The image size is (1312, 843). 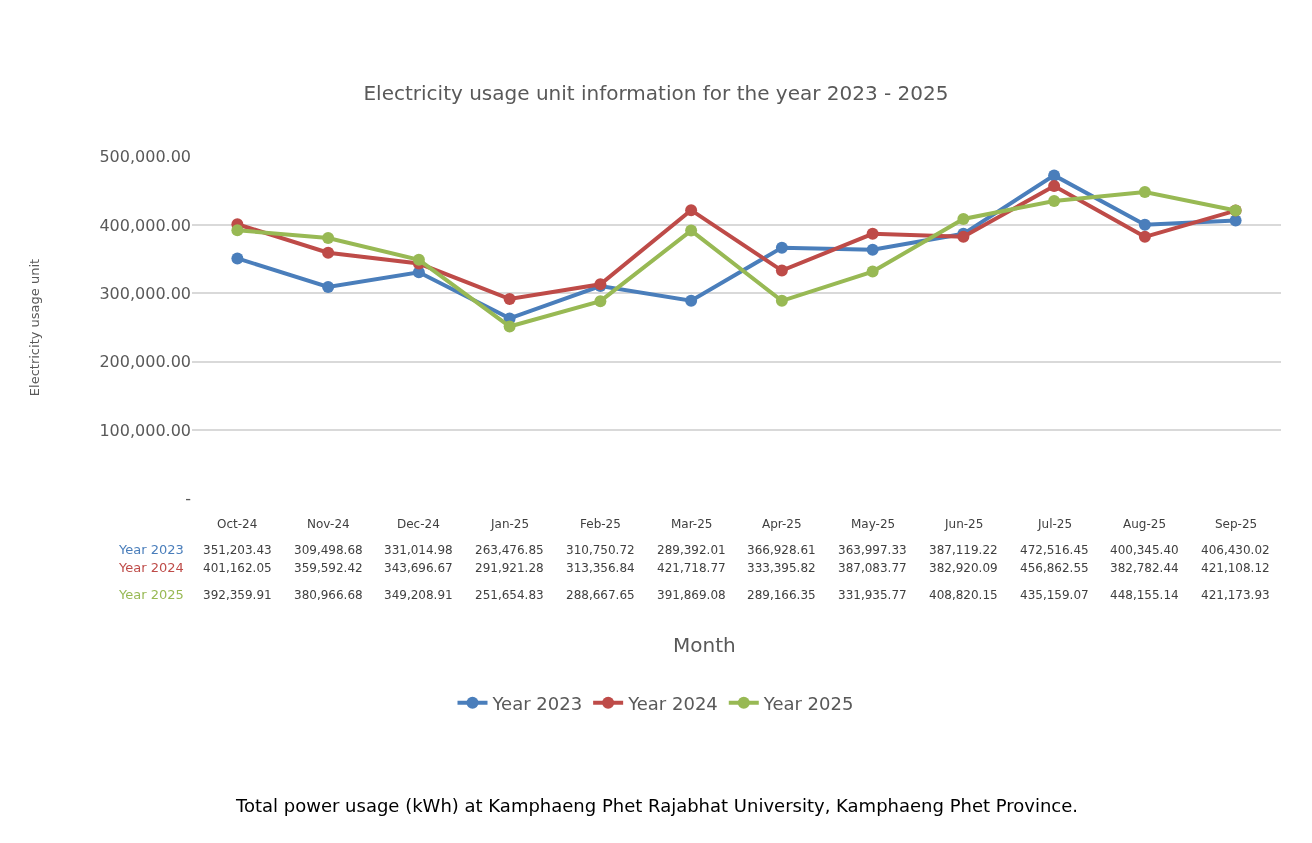 I want to click on data-label: 401,162.05, so click(x=237, y=568).